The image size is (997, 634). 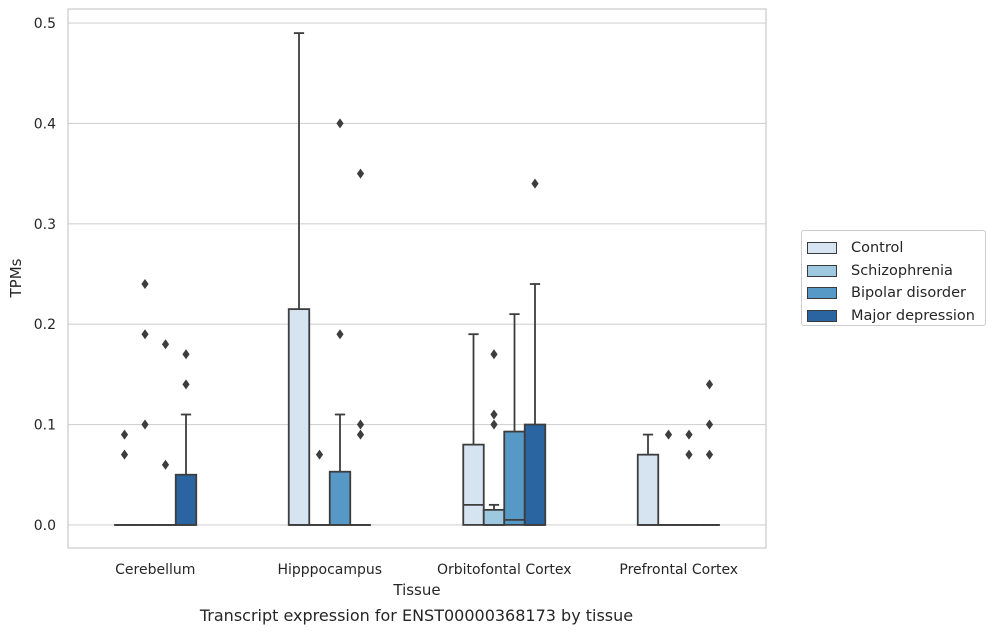 I want to click on x-tick-label: Orbitofontal Cortex, so click(x=504, y=570).